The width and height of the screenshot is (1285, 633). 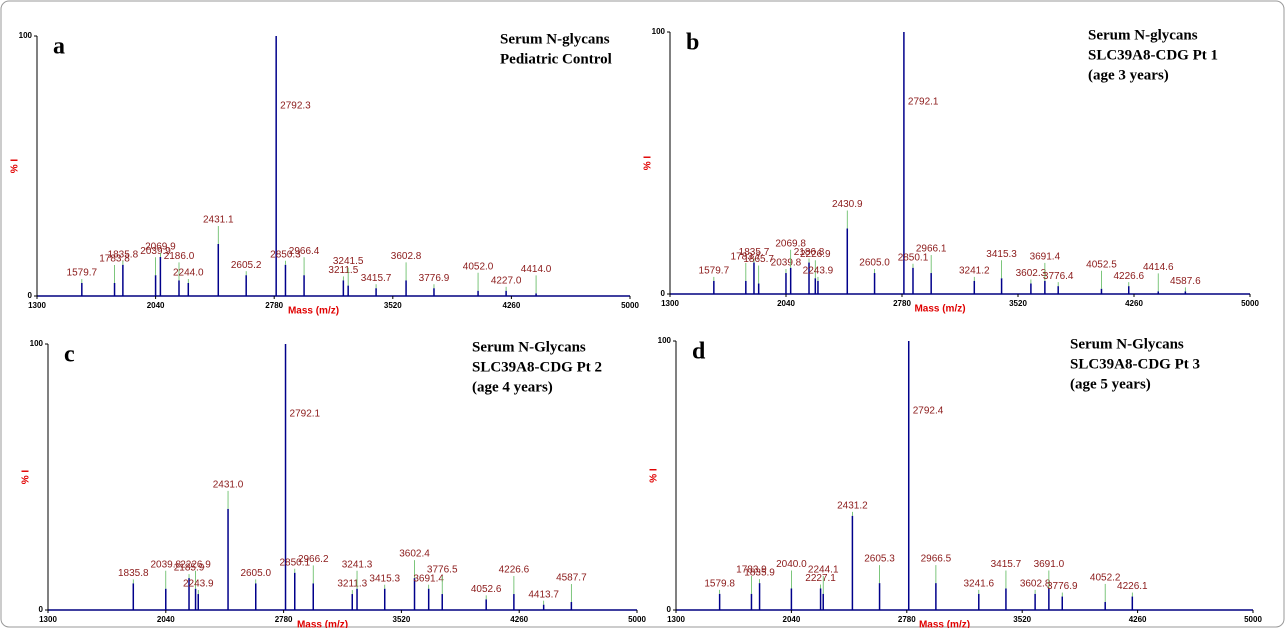 What do you see at coordinates (352, 584) in the screenshot?
I see `peak-label: 3211.3` at bounding box center [352, 584].